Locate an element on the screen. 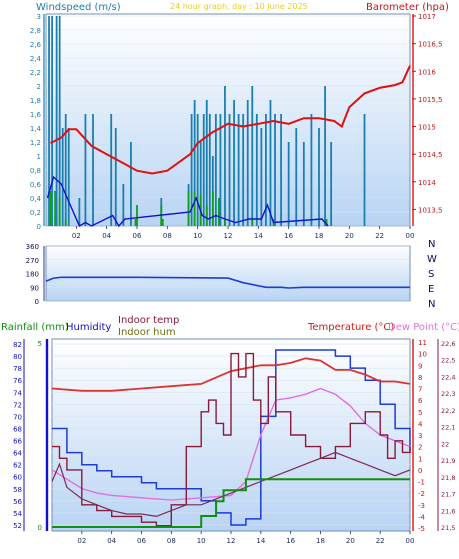 The width and height of the screenshot is (459, 559). direction-line is located at coordinates (227, 282).